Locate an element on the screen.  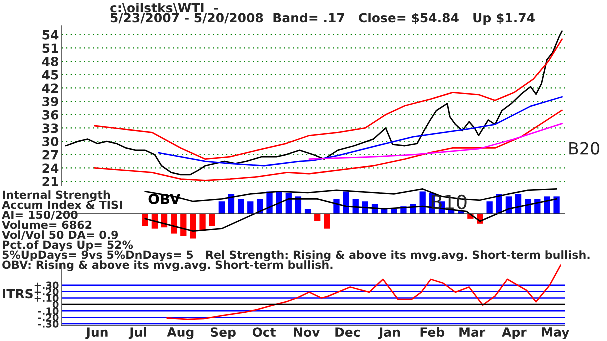
annotation: Vol/Vol 50 DA= 0.9 is located at coordinates (60, 235).